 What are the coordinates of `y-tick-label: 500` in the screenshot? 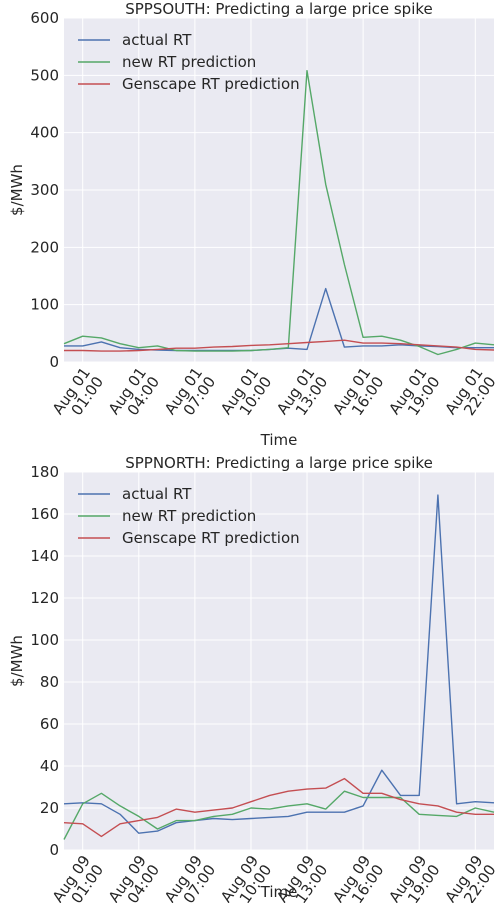 It's located at (44, 75).